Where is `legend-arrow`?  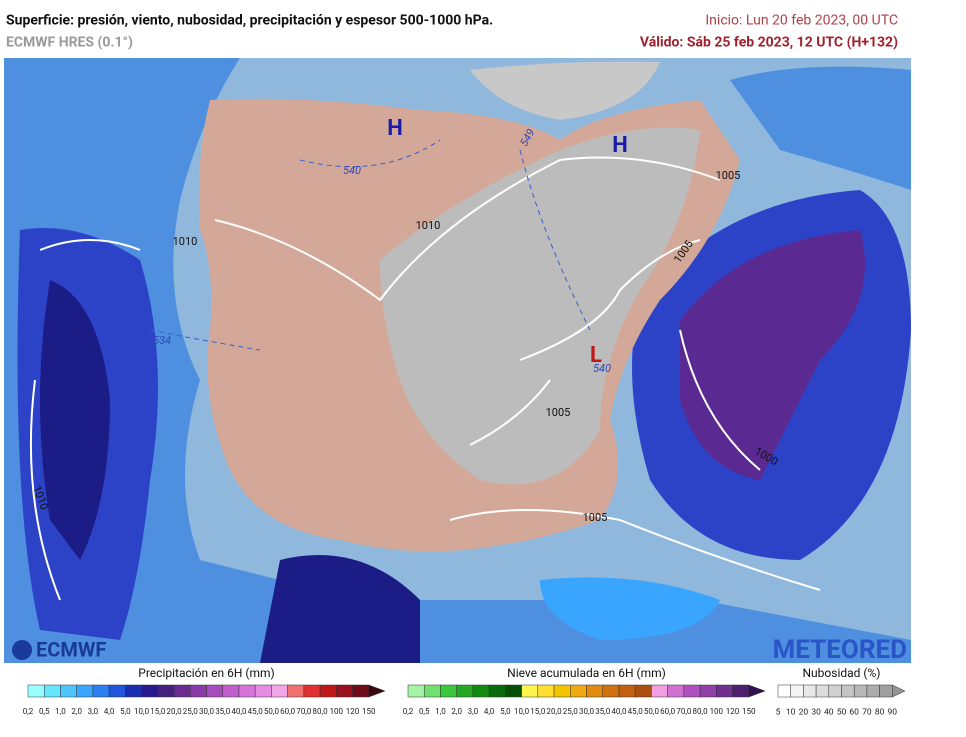
legend-arrow is located at coordinates (377, 691).